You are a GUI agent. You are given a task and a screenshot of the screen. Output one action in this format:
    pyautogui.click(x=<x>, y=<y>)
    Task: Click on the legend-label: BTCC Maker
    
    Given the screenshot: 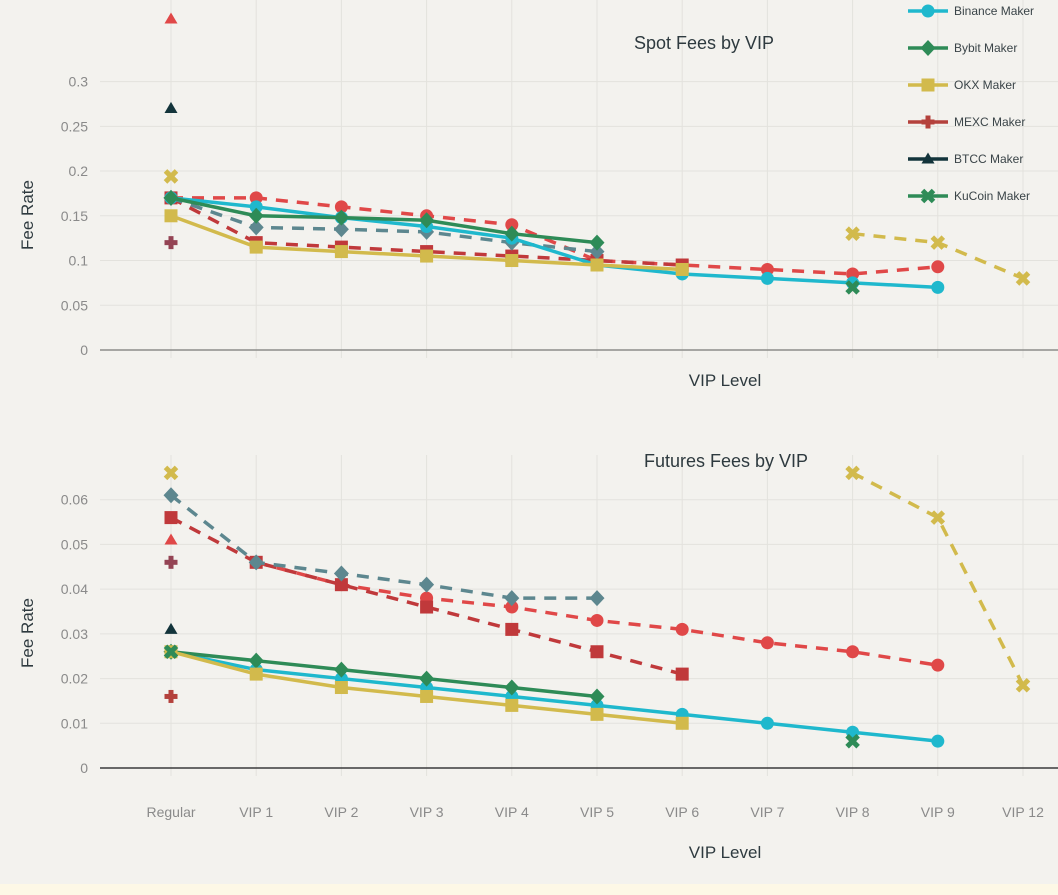 What is the action you would take?
    pyautogui.click(x=988, y=159)
    